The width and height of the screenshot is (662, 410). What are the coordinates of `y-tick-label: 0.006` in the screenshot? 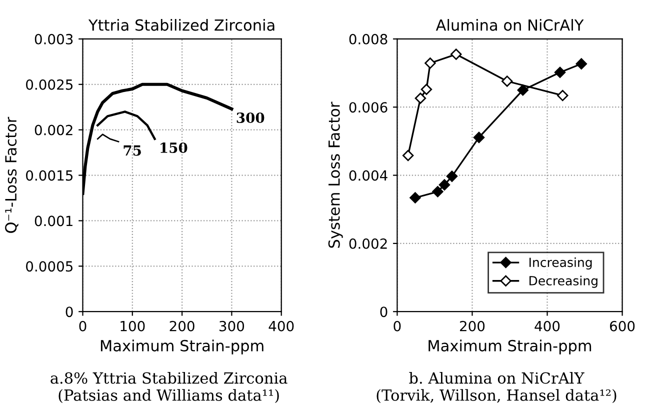 It's located at (368, 107).